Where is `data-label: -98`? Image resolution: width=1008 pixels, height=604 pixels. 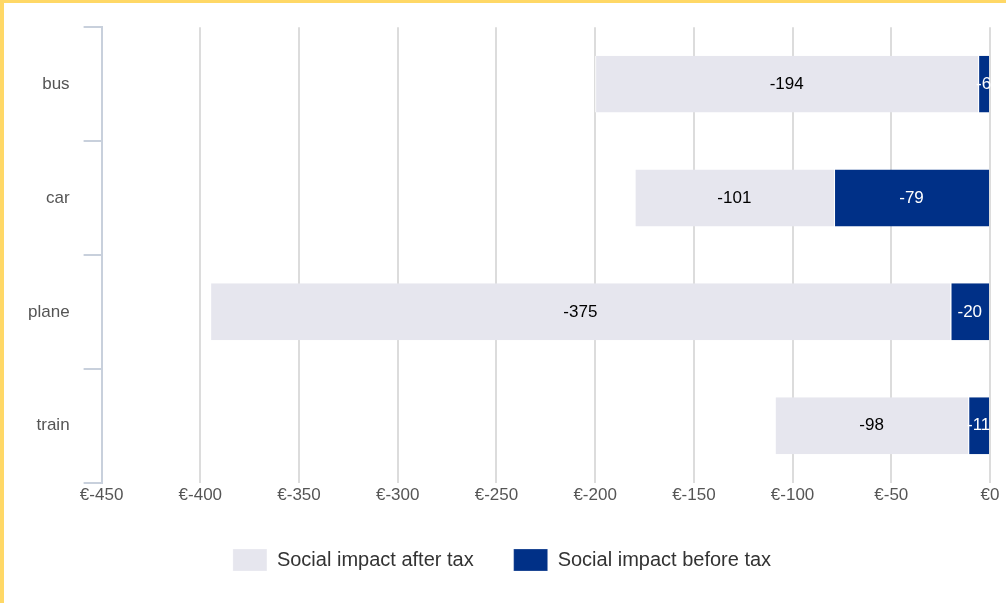
data-label: -98 is located at coordinates (871, 425).